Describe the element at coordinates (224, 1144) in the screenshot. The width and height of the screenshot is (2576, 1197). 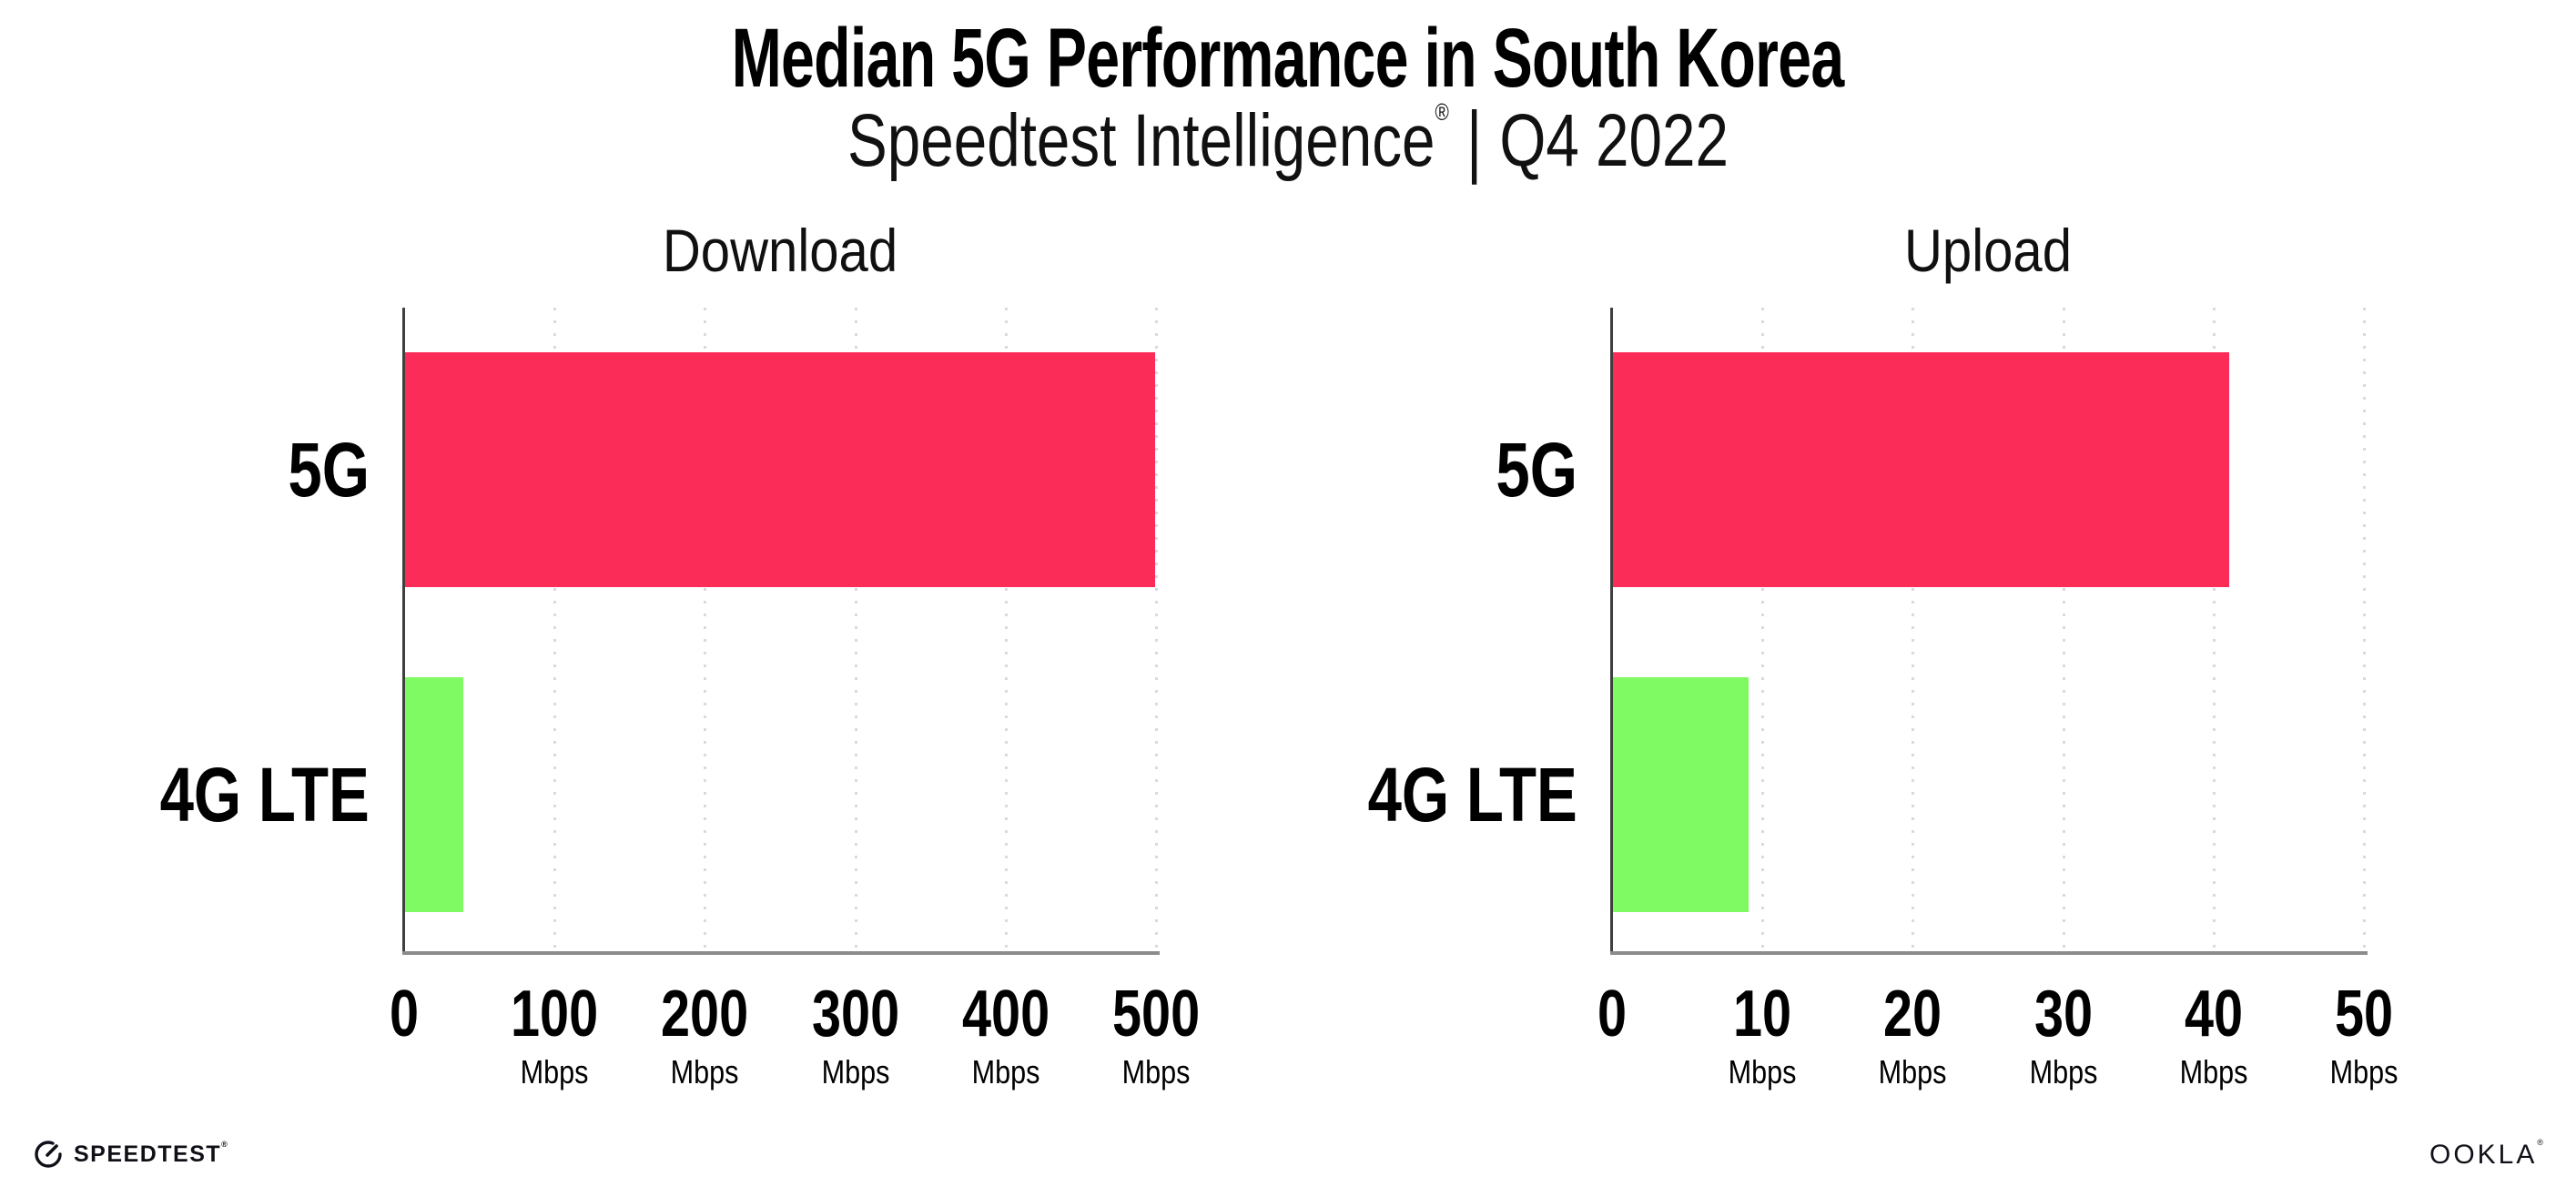
I see `speedtest-registered-mark: ®` at that location.